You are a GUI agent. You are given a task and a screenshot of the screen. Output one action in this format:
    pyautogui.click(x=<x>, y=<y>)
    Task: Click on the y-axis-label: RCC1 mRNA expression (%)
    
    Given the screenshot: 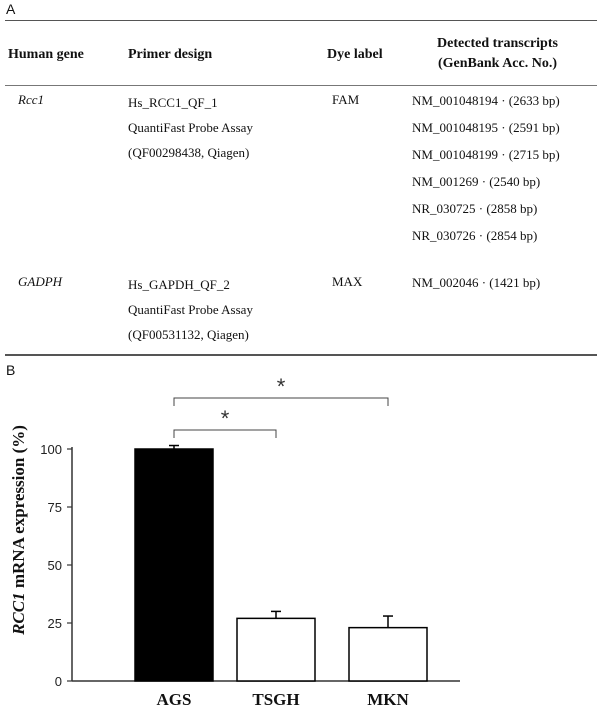 What is the action you would take?
    pyautogui.click(x=18, y=530)
    